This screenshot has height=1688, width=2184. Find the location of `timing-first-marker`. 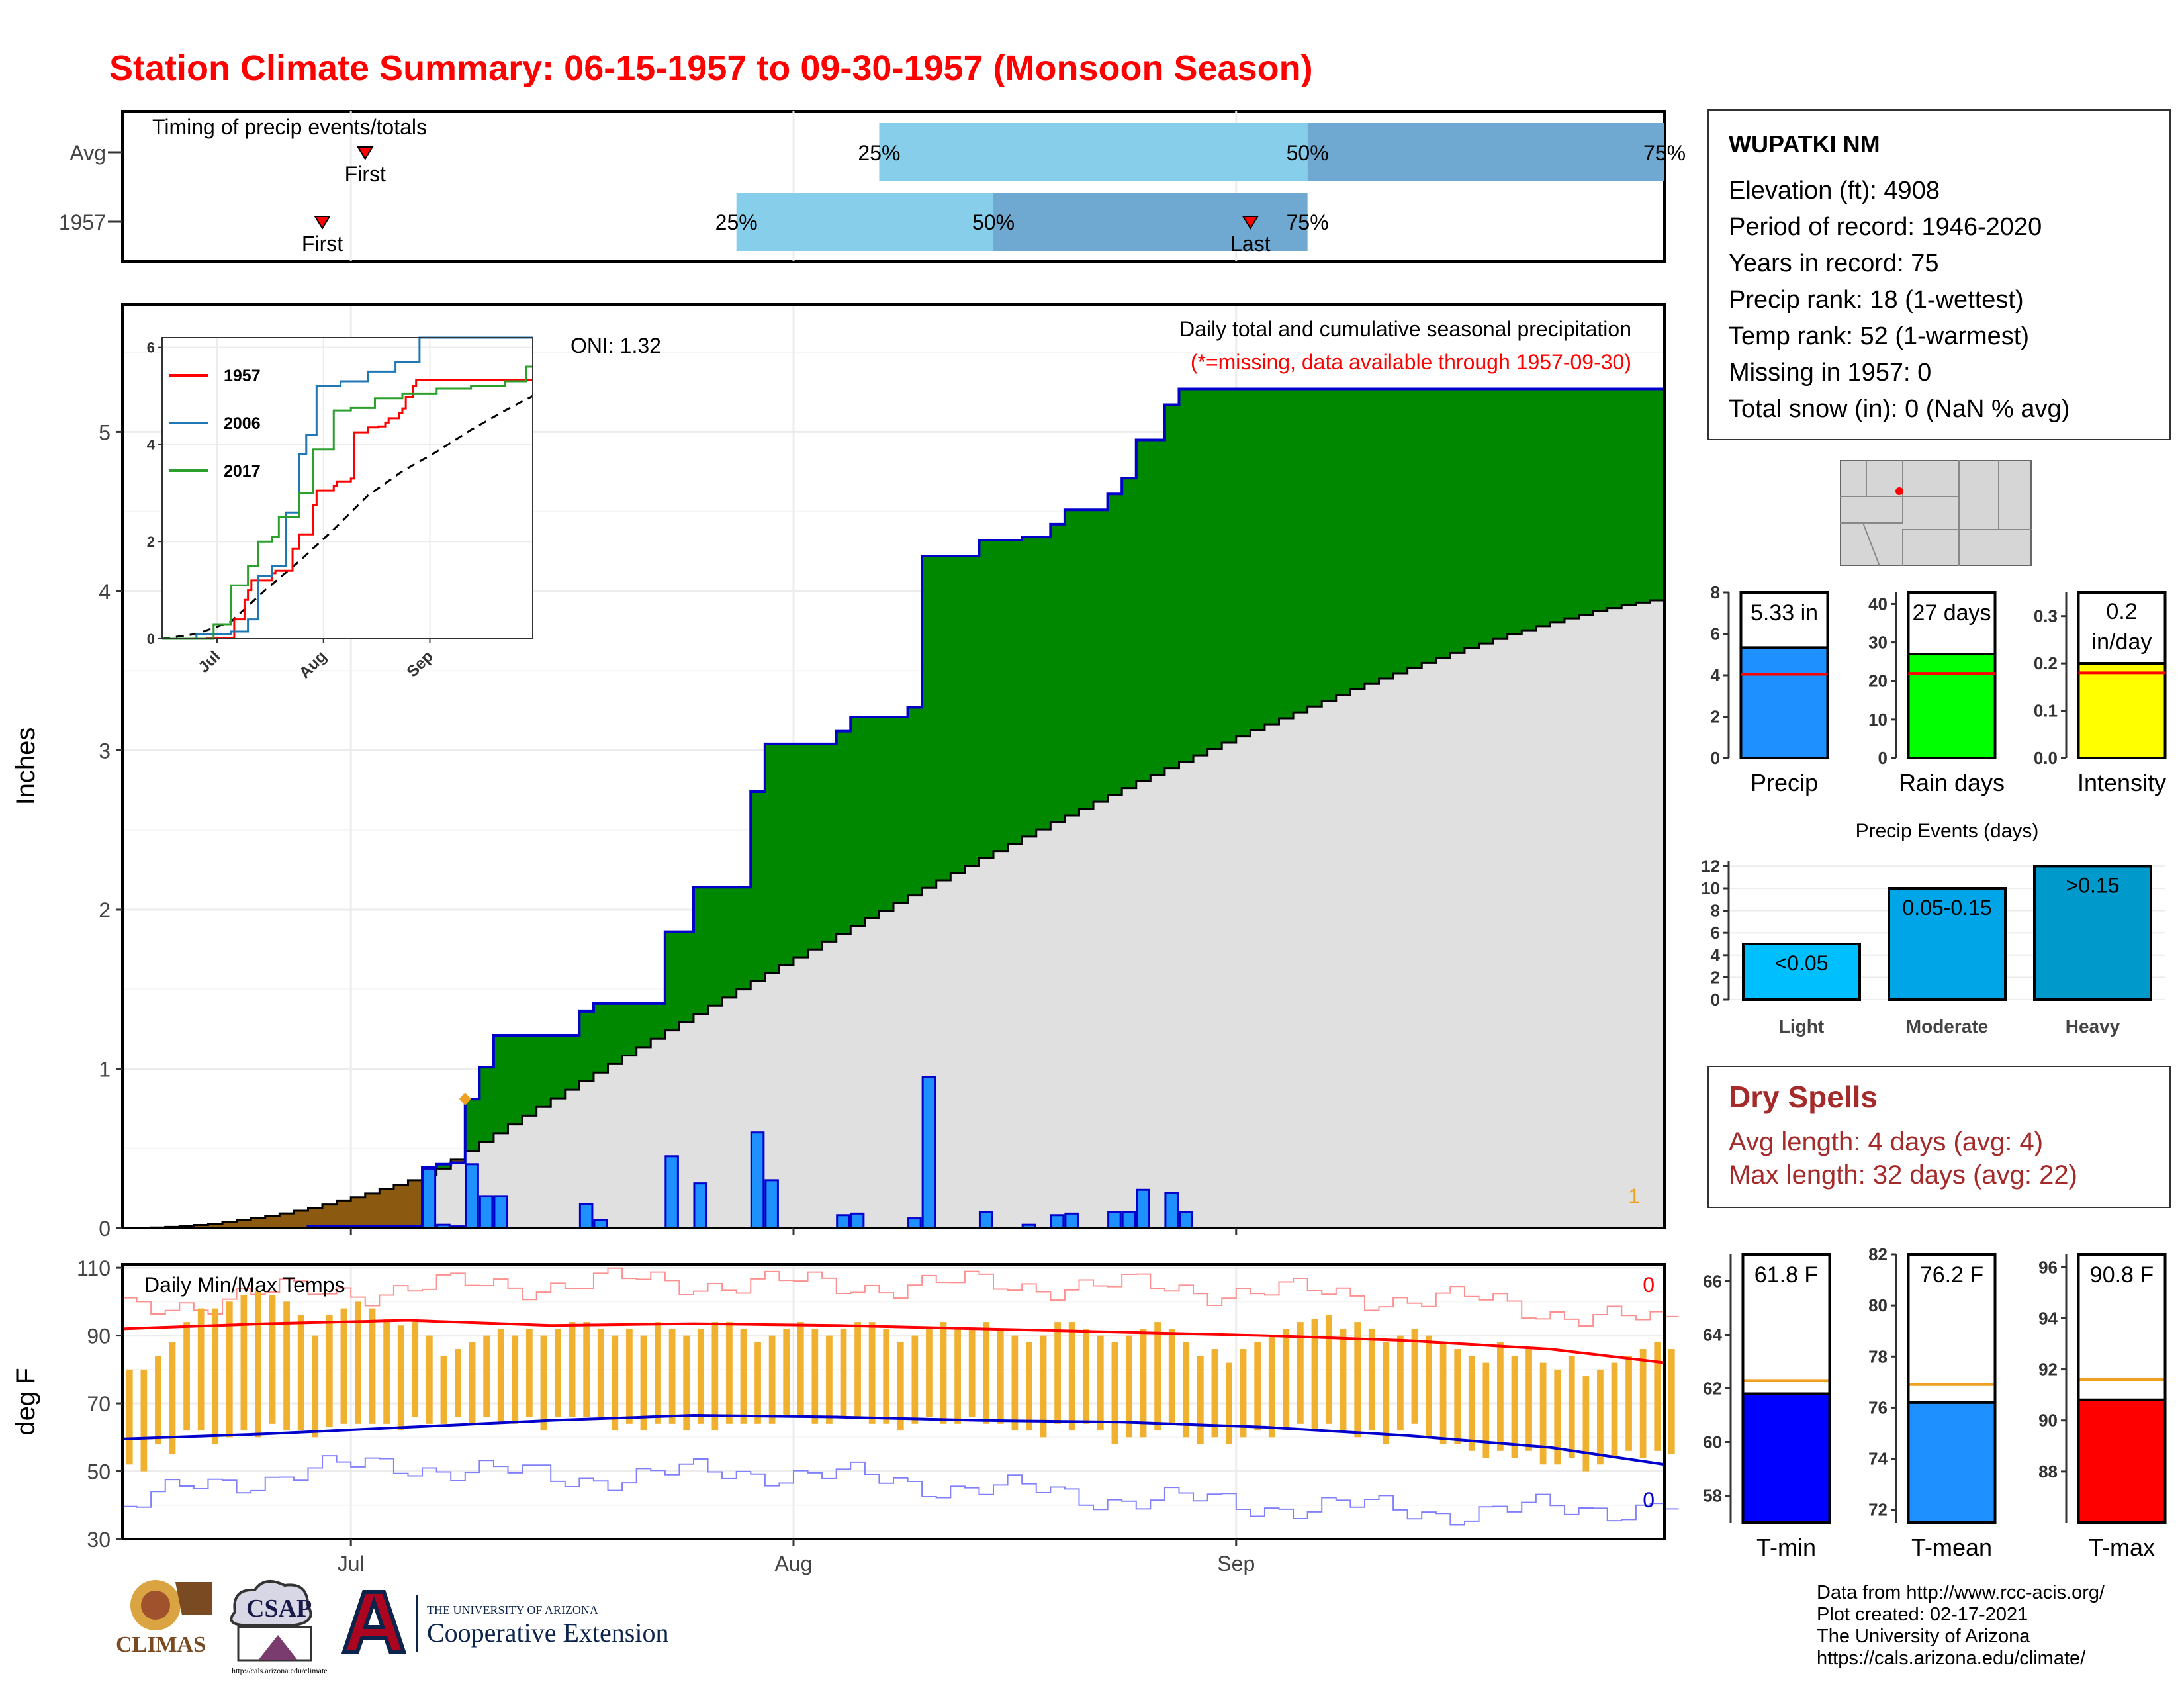

timing-first-marker is located at coordinates (322, 223).